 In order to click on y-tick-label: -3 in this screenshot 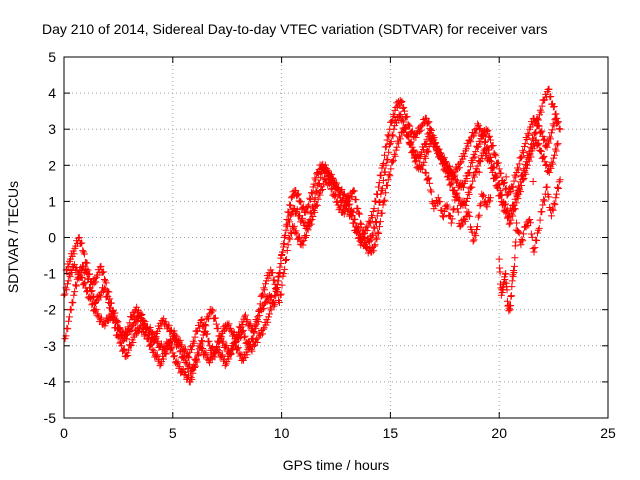, I will do `click(50, 346)`.